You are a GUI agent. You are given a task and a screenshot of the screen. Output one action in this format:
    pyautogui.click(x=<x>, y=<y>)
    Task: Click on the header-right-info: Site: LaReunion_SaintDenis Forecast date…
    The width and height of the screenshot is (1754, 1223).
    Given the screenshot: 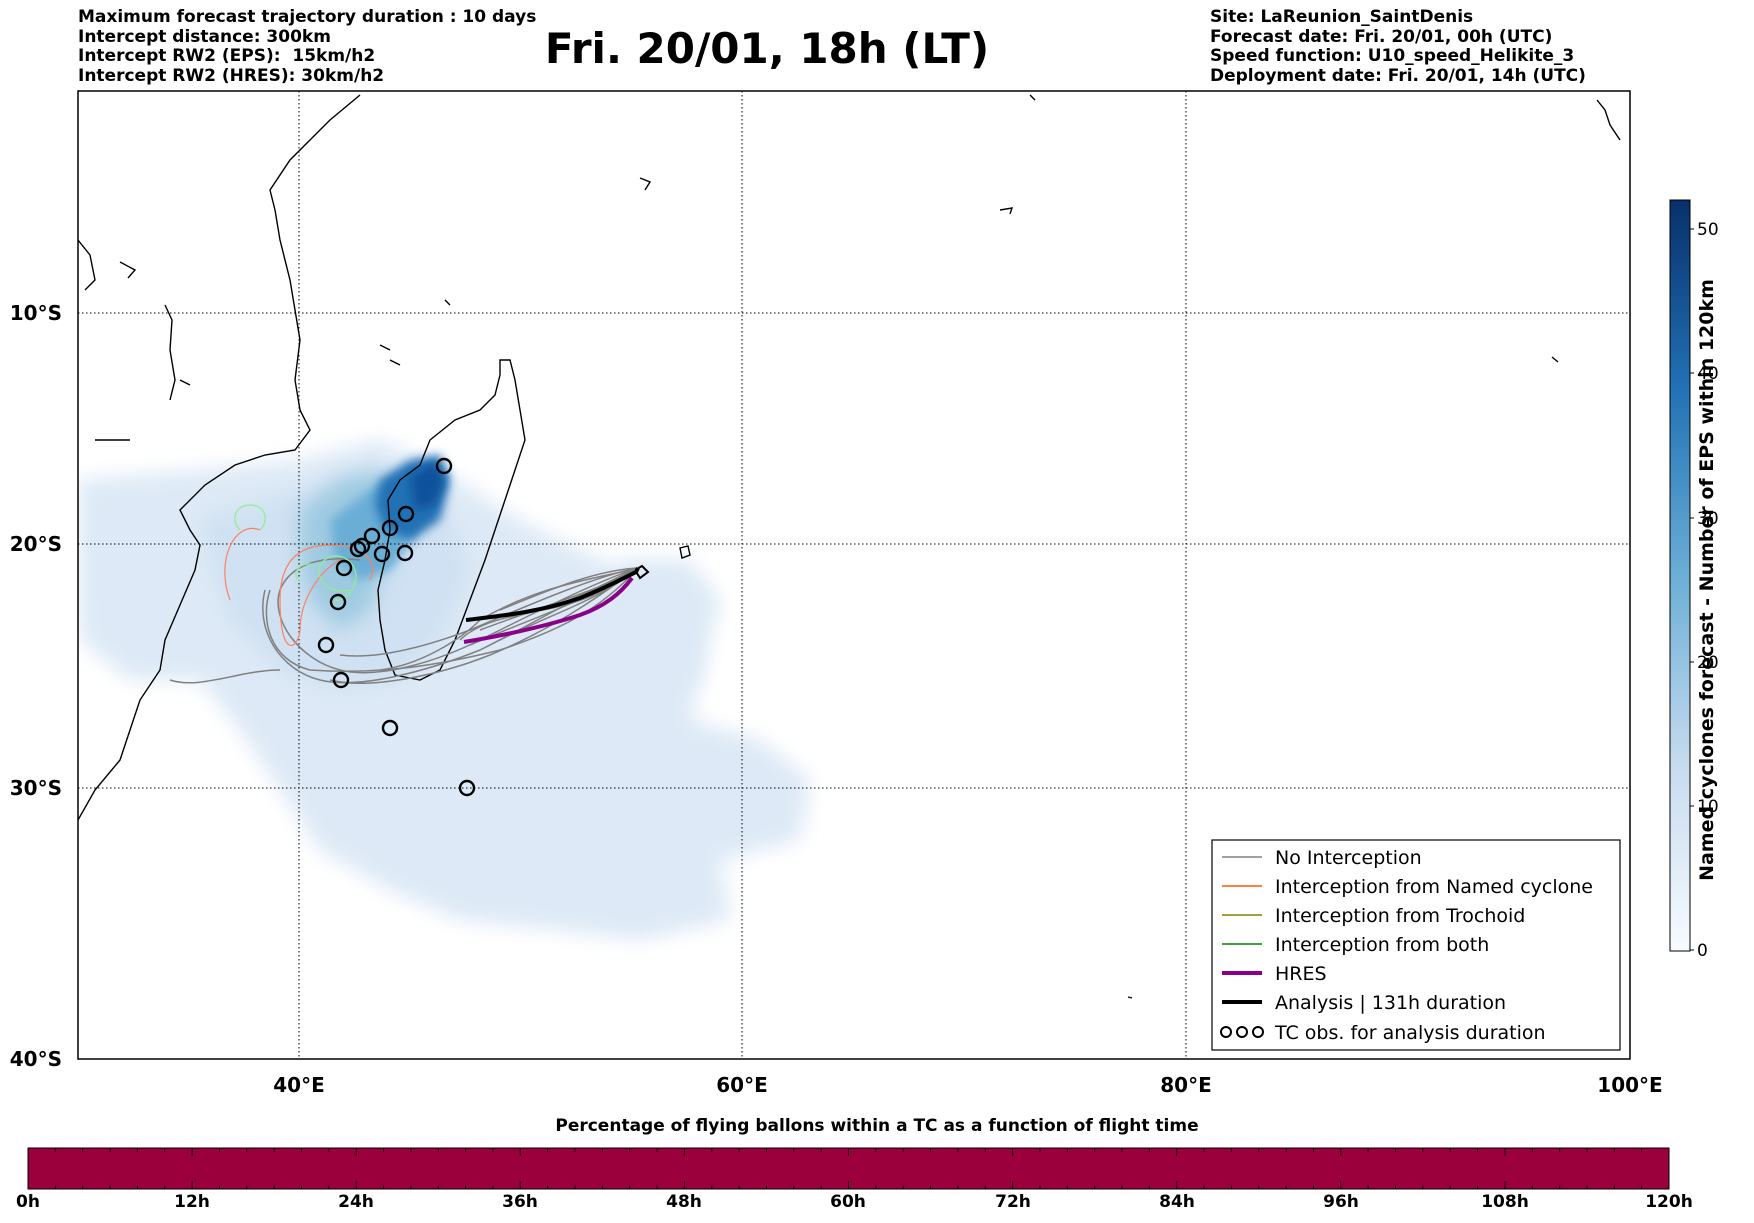 What is the action you would take?
    pyautogui.click(x=1398, y=46)
    